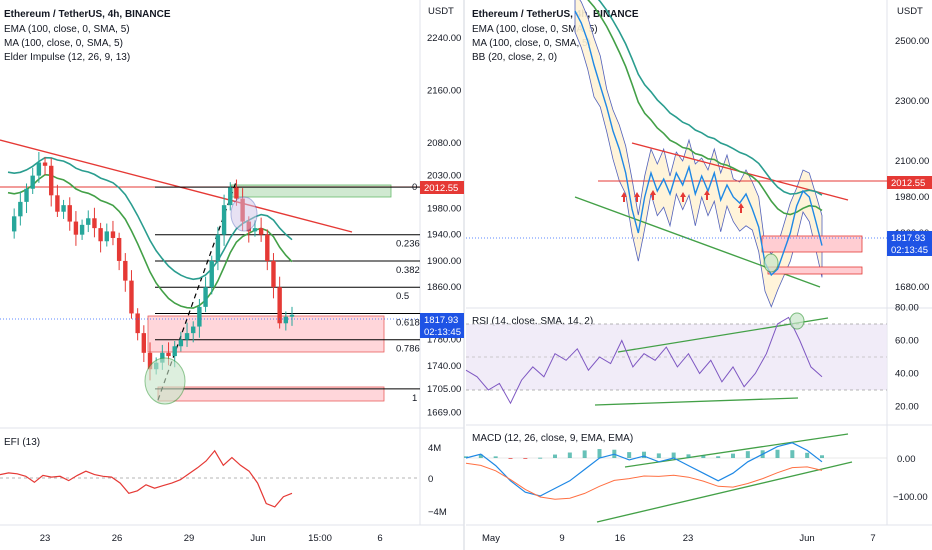 This screenshot has width=932, height=550. What do you see at coordinates (189, 538) in the screenshot?
I see `left-time-tick: 29` at bounding box center [189, 538].